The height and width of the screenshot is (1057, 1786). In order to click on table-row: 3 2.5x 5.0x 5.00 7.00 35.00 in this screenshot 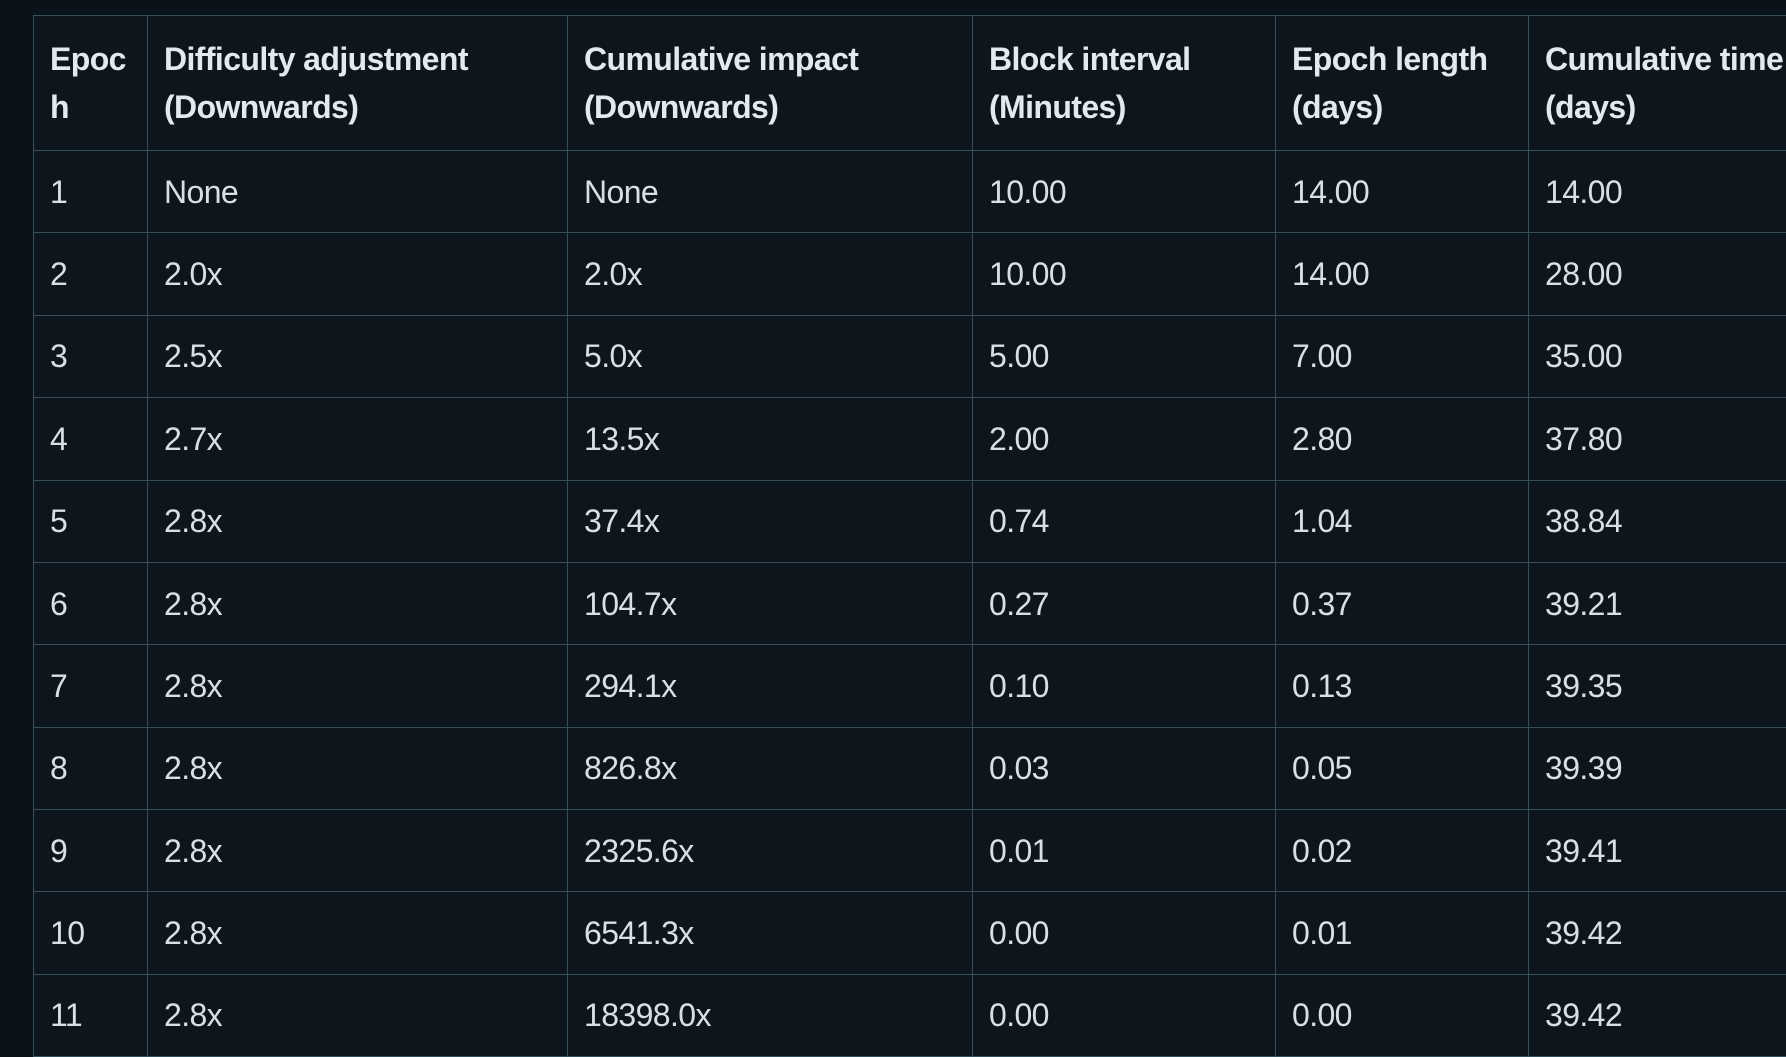, I will do `click(910, 356)`.